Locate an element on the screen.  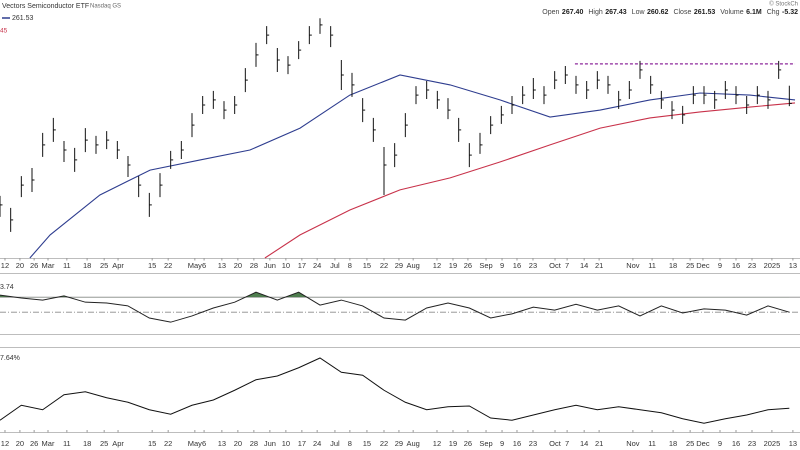
panel-label: 7.64% is located at coordinates (10, 358).